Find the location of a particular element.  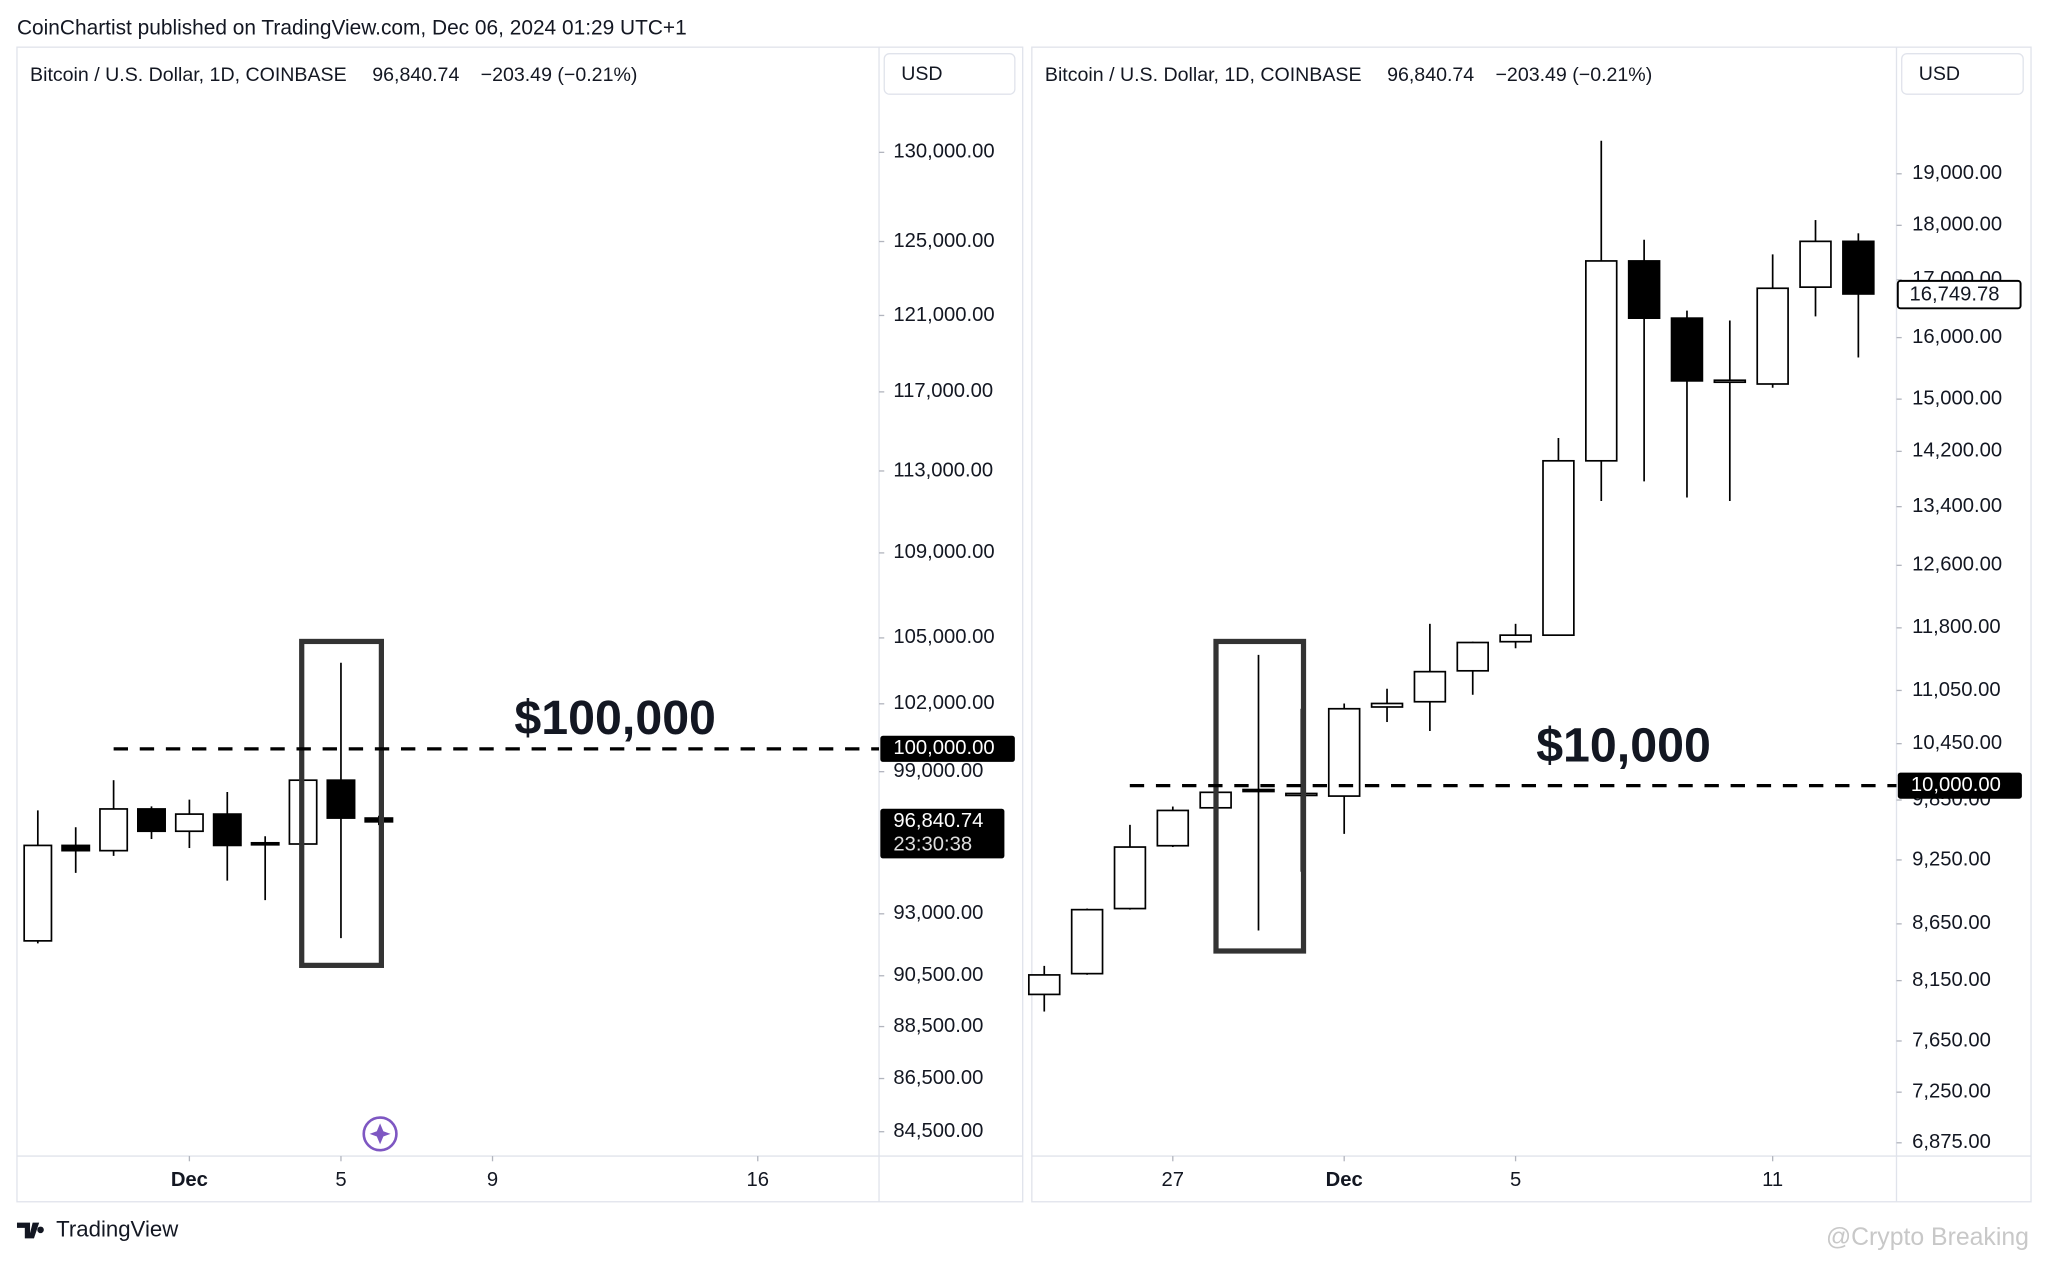

annotation: $10,000 is located at coordinates (1623, 745).